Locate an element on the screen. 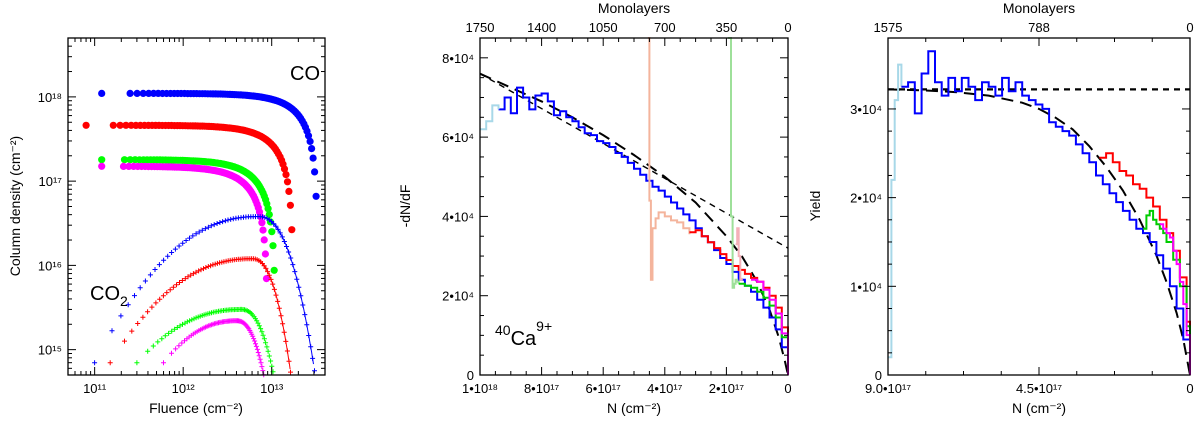  middle-top-label: Monolayers is located at coordinates (634, 8).